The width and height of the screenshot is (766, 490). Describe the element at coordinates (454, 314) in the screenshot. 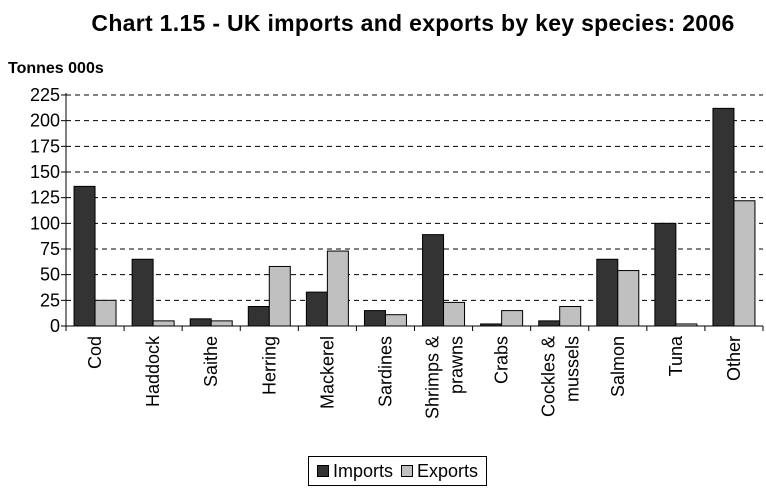

I see `bar-exports-shrimps-prawns` at that location.